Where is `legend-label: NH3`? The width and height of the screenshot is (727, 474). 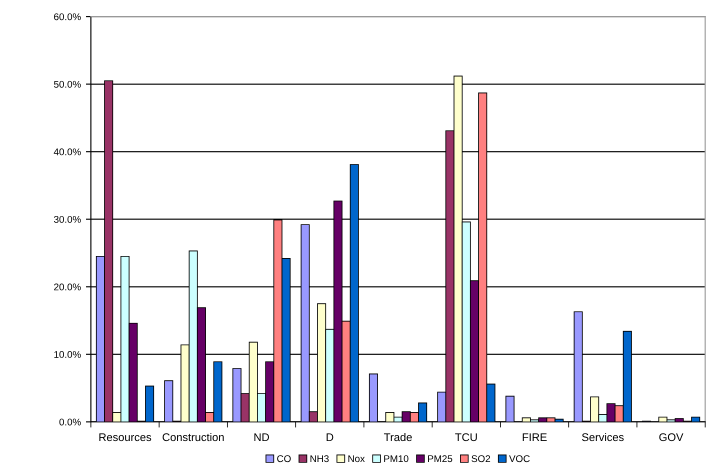
legend-label: NH3 is located at coordinates (319, 458).